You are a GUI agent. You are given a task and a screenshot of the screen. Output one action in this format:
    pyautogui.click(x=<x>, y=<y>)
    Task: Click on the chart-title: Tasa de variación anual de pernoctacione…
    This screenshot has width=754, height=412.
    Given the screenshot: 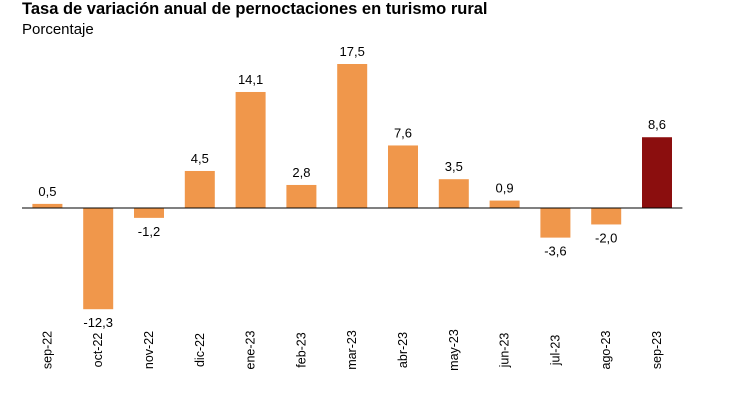 What is the action you would take?
    pyautogui.click(x=255, y=9)
    